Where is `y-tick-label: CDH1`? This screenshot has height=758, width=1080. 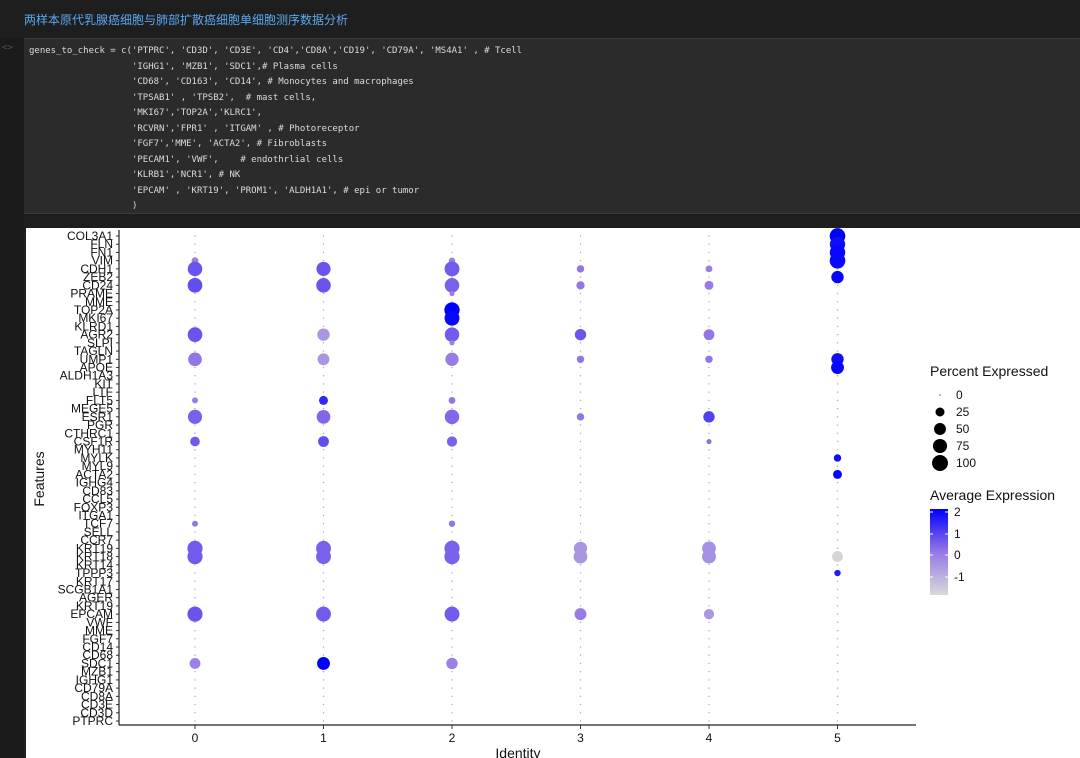 y-tick-label: CDH1 is located at coordinates (96, 269).